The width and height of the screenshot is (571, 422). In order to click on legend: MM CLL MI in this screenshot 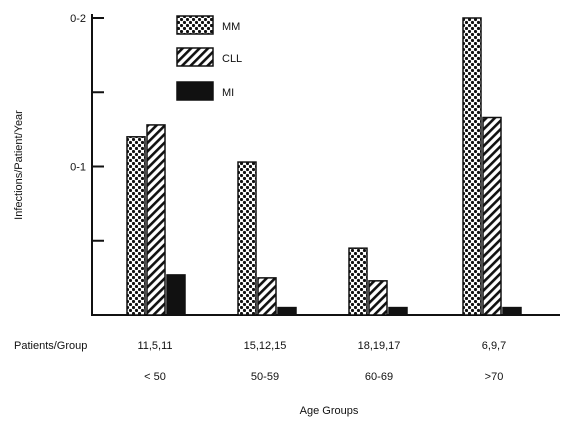, I will do `click(209, 58)`.